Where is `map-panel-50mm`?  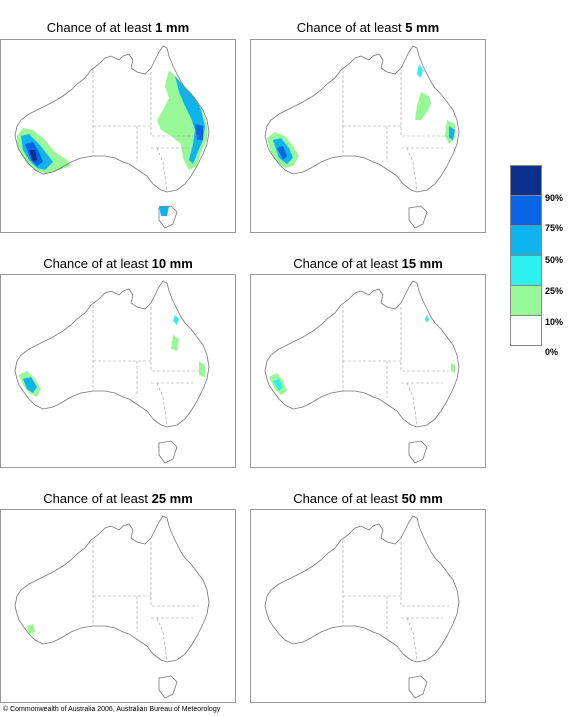
map-panel-50mm is located at coordinates (368, 606).